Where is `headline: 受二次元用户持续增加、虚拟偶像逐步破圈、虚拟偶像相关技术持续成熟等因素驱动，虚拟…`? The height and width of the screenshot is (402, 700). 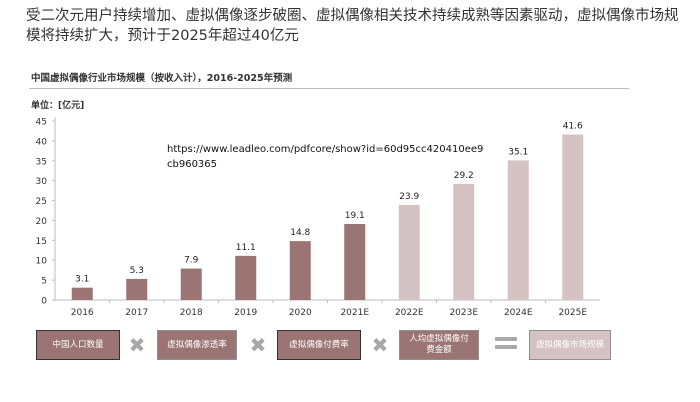
headline: 受二次元用户持续增加、虚拟偶像逐步破圈、虚拟偶像相关技术持续成熟等因素驱动，虚拟… is located at coordinates (352, 26).